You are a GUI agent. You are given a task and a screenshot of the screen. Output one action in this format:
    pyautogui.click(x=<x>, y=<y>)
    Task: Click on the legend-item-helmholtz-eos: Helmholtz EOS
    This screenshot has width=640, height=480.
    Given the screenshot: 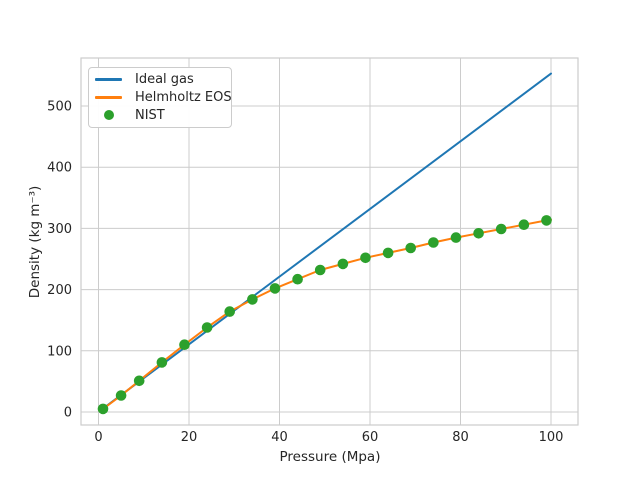 What is the action you would take?
    pyautogui.click(x=163, y=98)
    